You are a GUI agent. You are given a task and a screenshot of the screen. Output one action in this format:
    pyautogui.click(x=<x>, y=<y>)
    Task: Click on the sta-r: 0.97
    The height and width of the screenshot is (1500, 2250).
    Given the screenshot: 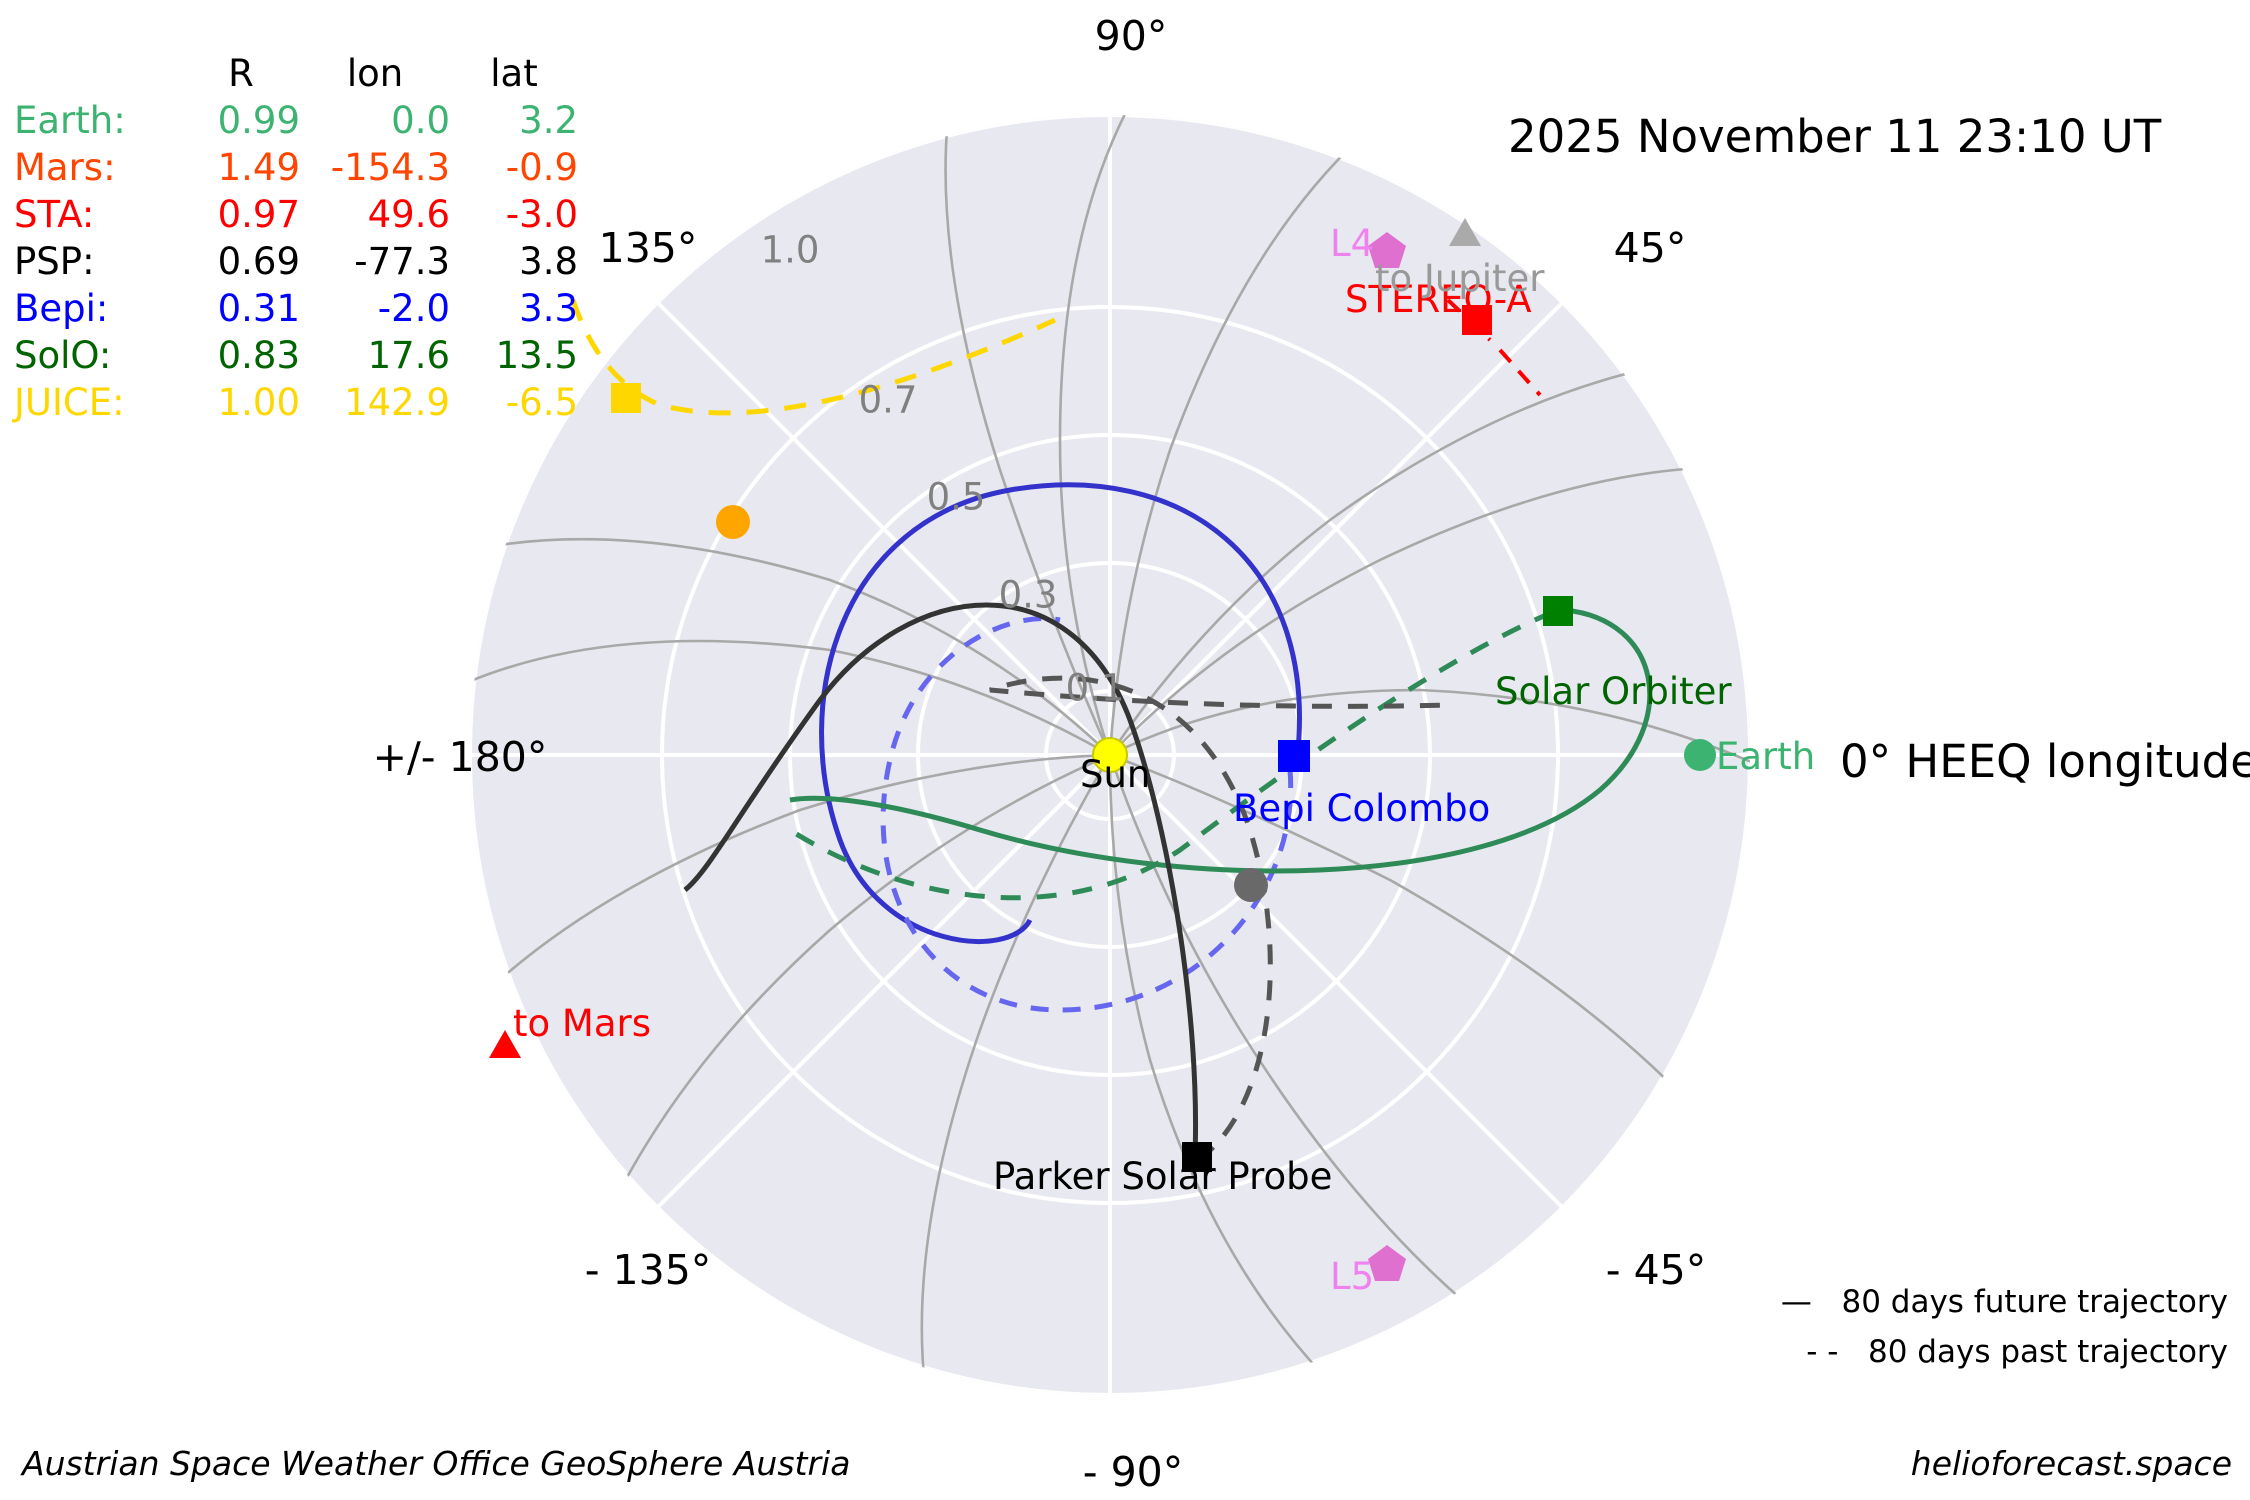 What is the action you would take?
    pyautogui.click(x=258, y=214)
    